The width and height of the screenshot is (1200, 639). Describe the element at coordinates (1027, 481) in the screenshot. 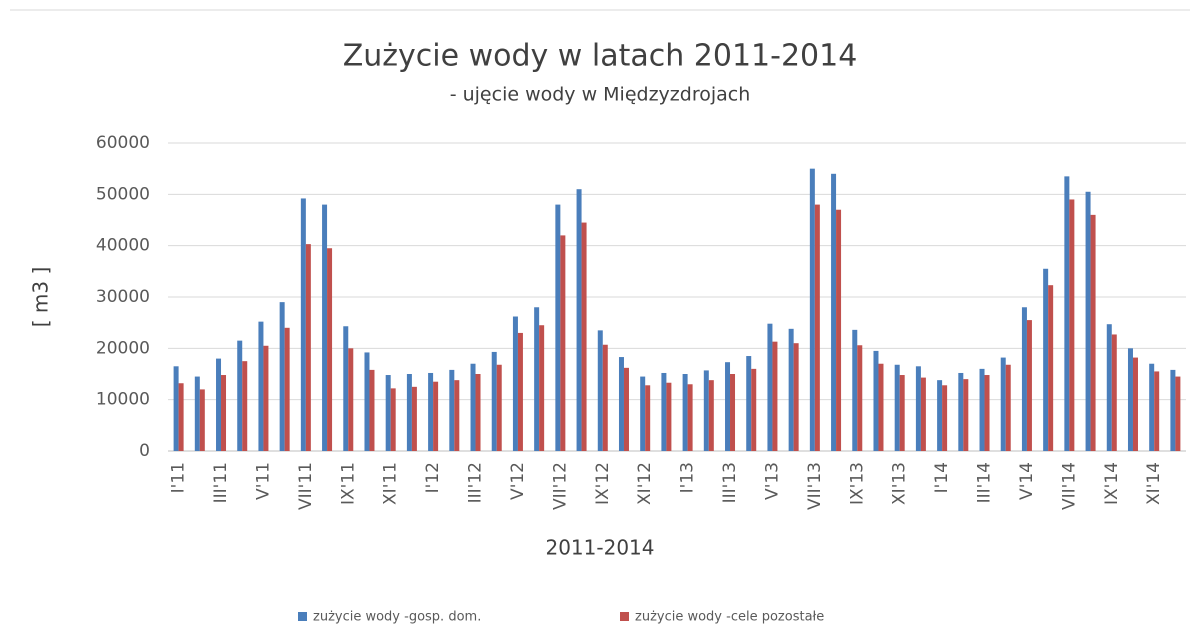

I see `x-tick-label: V'14` at that location.